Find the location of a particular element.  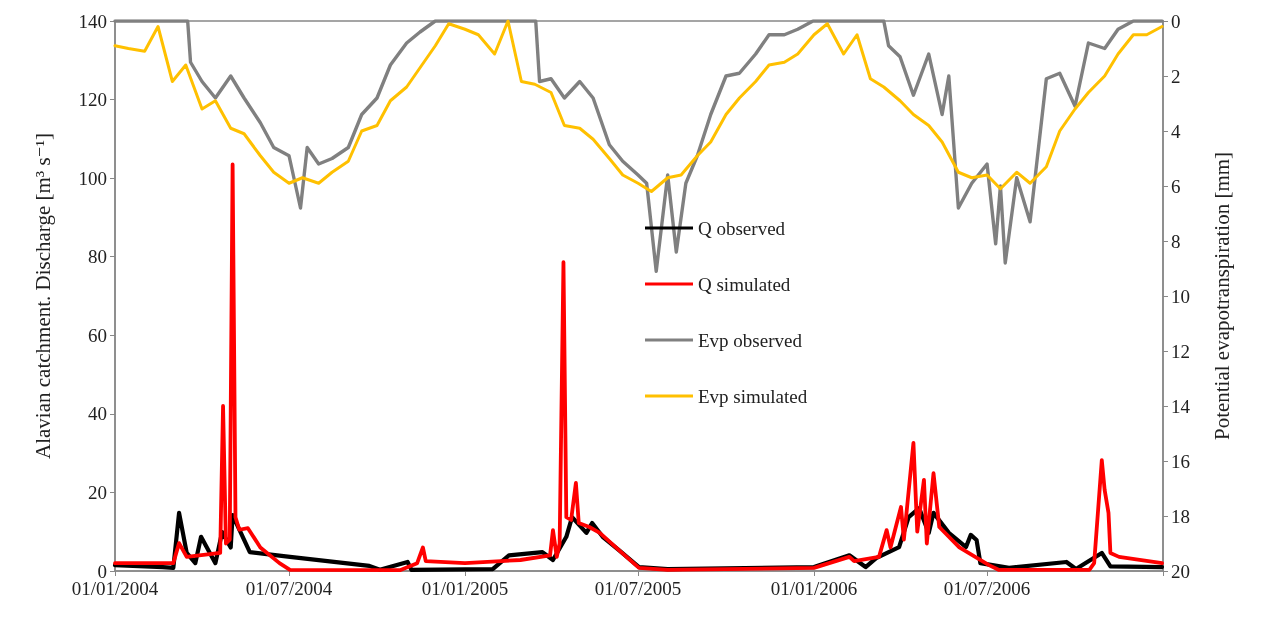

y-tick-label: 120 is located at coordinates (92, 100).